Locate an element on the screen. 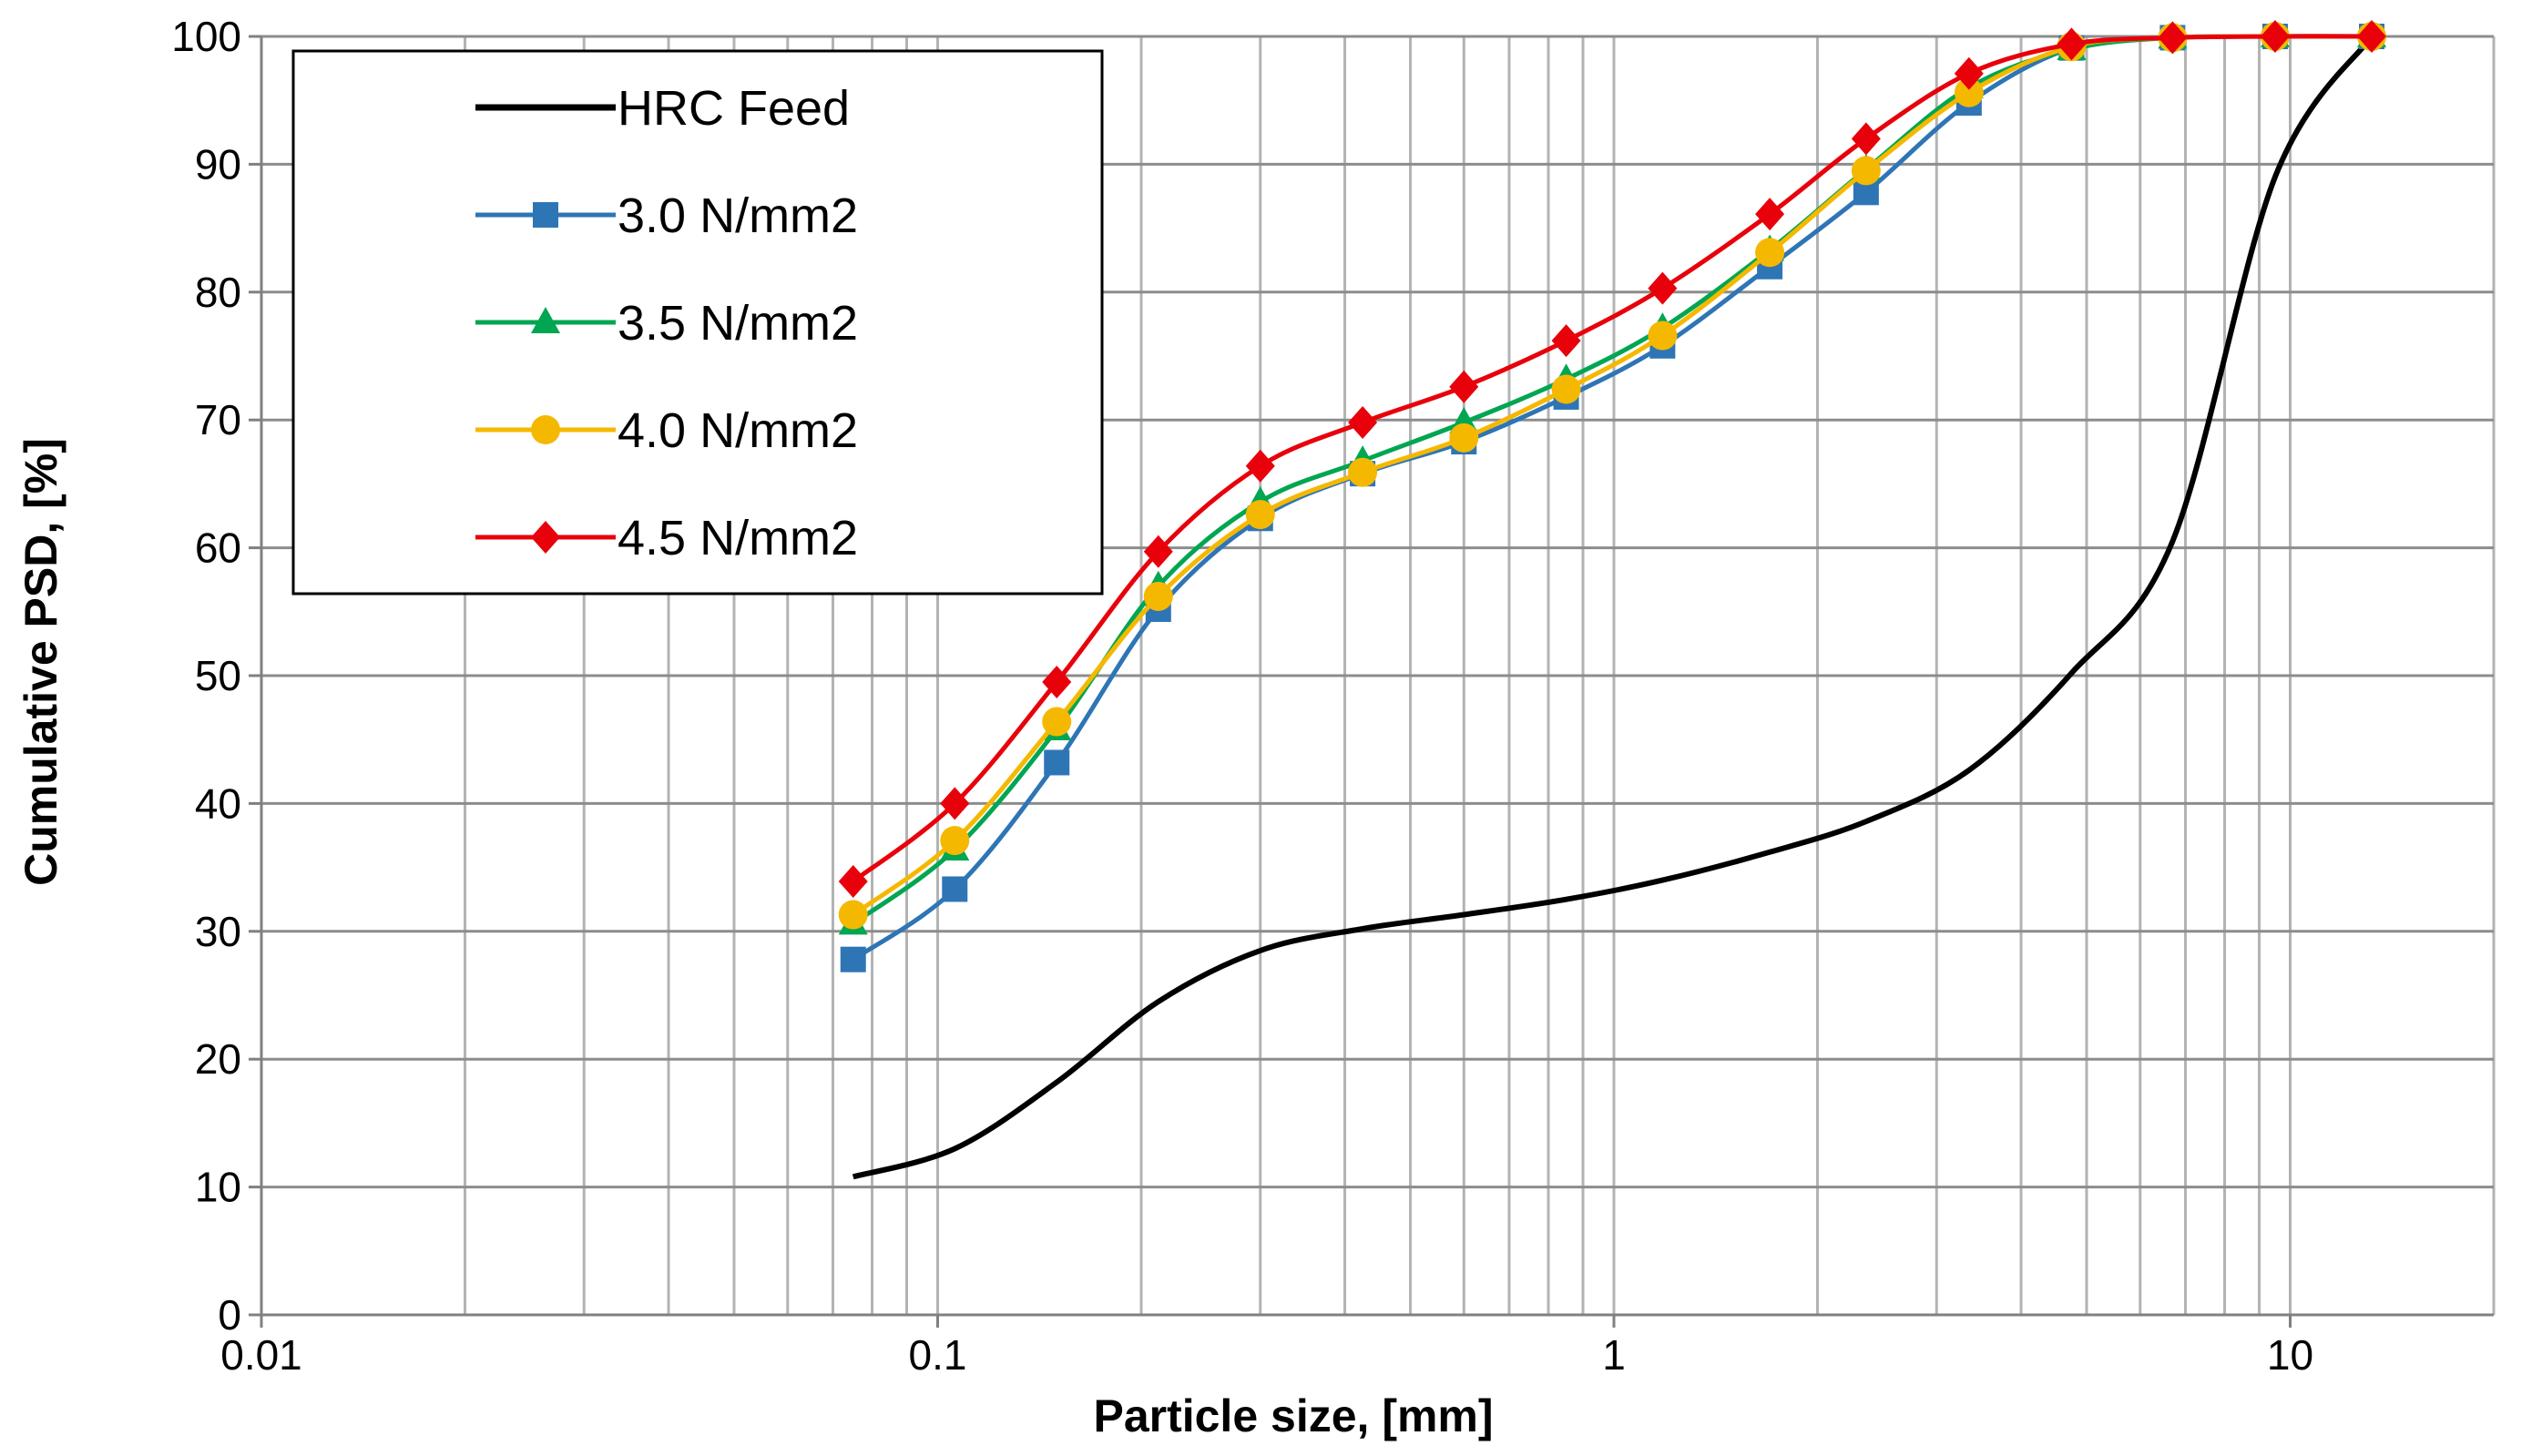 Image resolution: width=2532 pixels, height=1456 pixels. y-tick-label: 40 is located at coordinates (218, 803).